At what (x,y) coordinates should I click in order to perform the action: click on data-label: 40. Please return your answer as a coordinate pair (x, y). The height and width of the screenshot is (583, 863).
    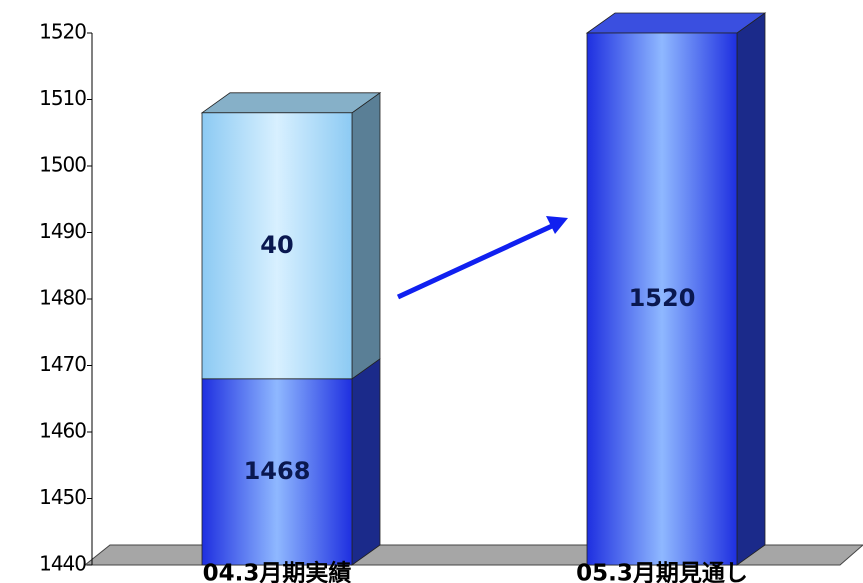
    Looking at the image, I should click on (276, 245).